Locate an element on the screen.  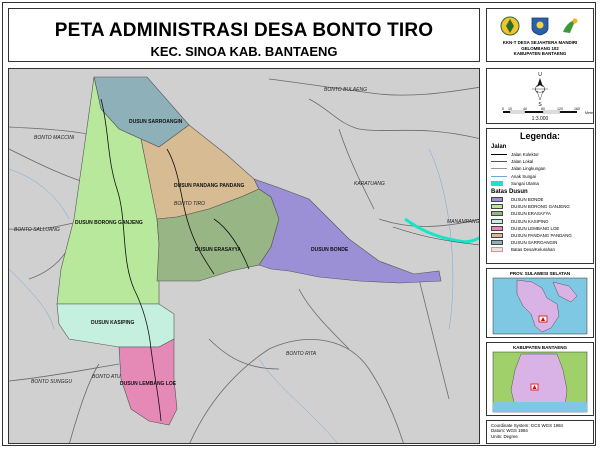
svg-text: 120 is located at coordinates (560, 109).